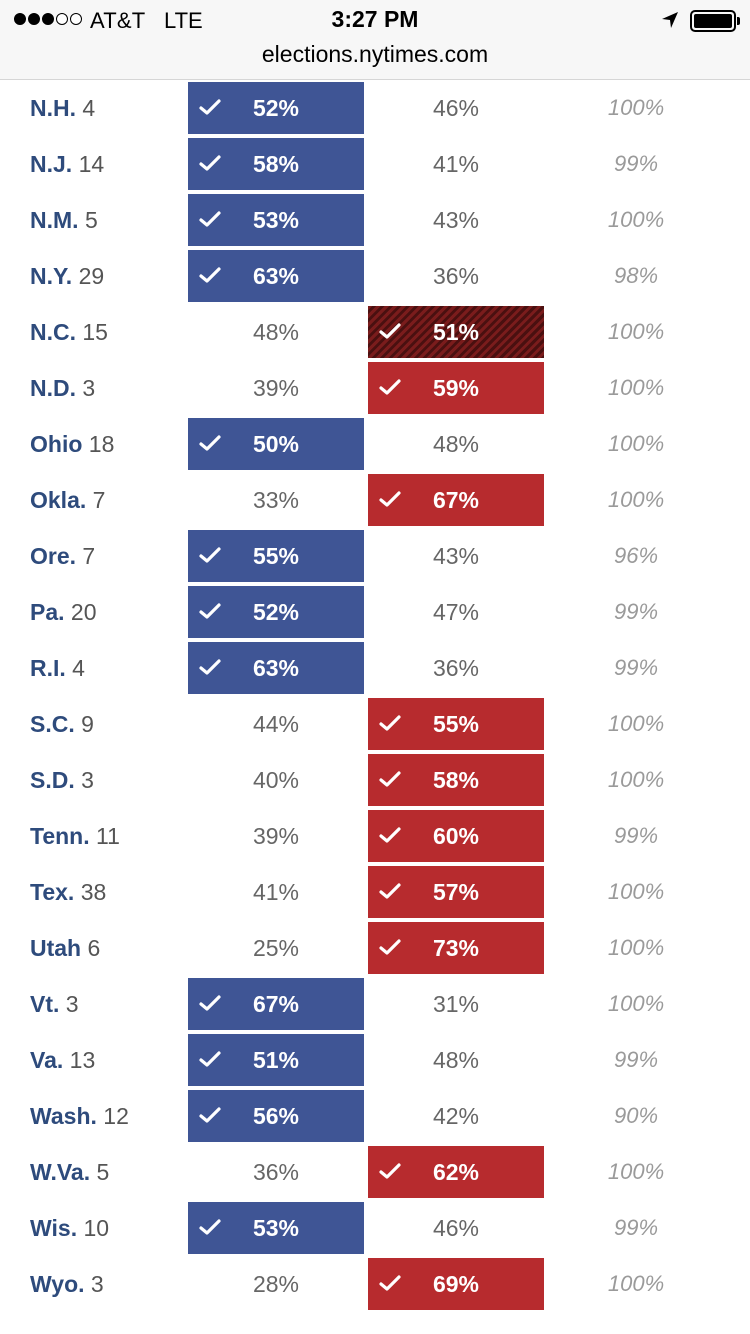 The width and height of the screenshot is (750, 1334). Describe the element at coordinates (456, 500) in the screenshot. I see `rep-share-value: 67%` at that location.